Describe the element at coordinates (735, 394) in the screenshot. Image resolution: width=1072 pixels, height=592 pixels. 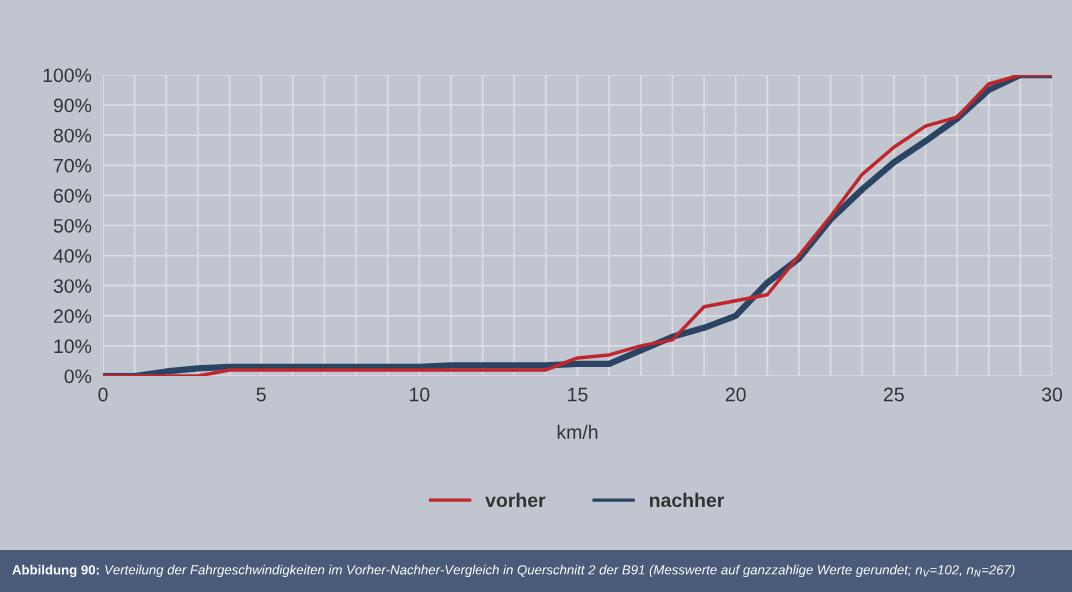
I see `x-tick-label: 20` at that location.